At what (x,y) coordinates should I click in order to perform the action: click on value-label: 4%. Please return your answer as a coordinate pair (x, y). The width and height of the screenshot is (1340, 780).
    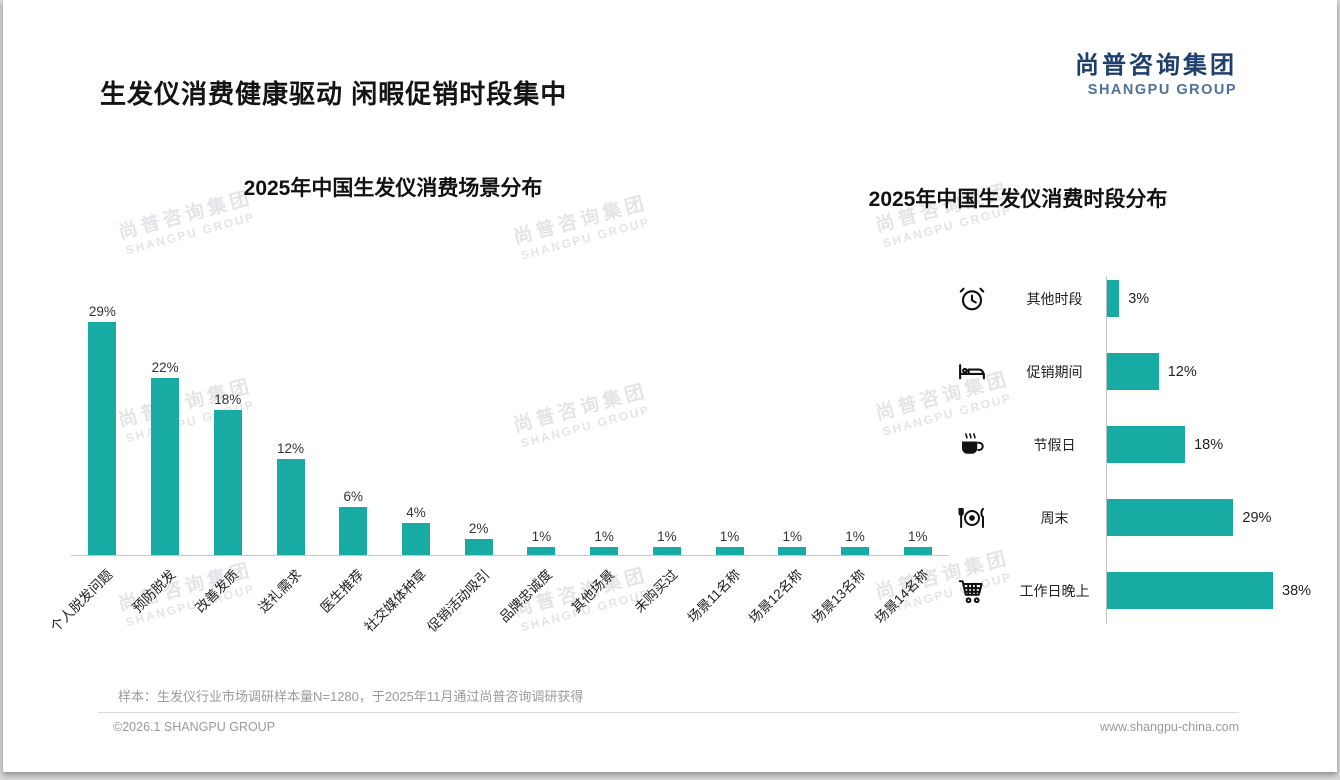
    Looking at the image, I should click on (416, 512).